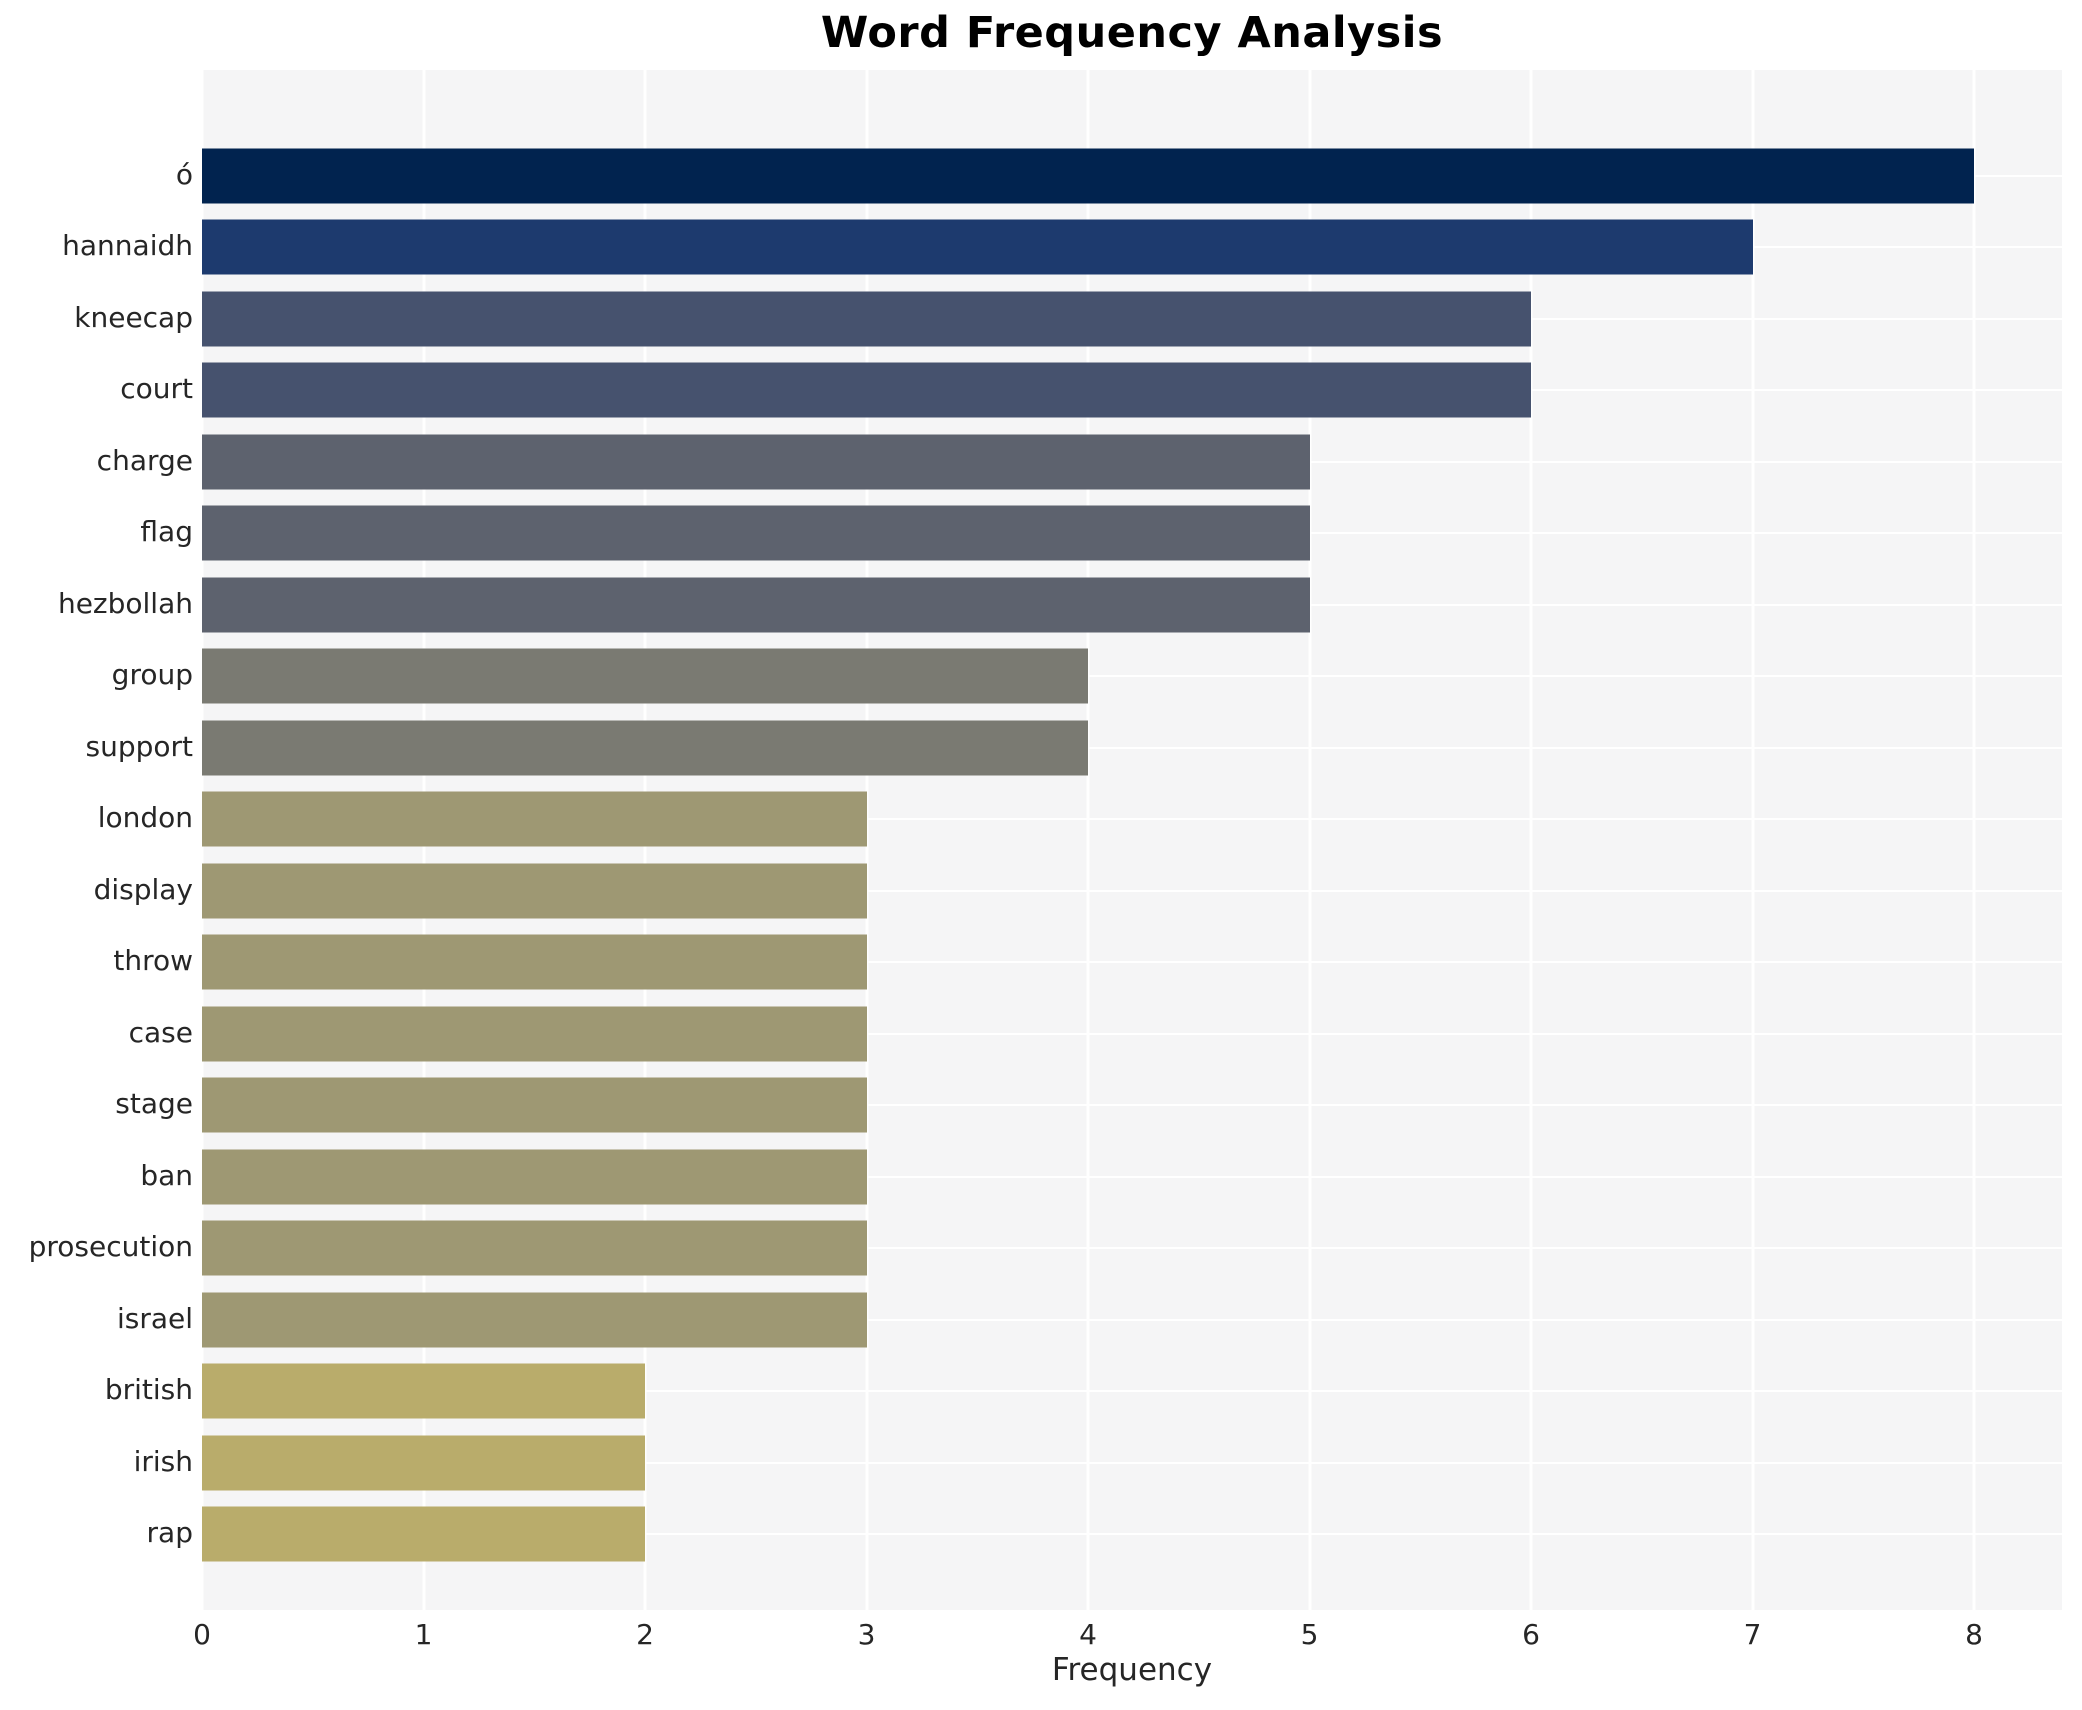  I want to click on chart-title: Word Frequency Analysis, so click(1132, 33).